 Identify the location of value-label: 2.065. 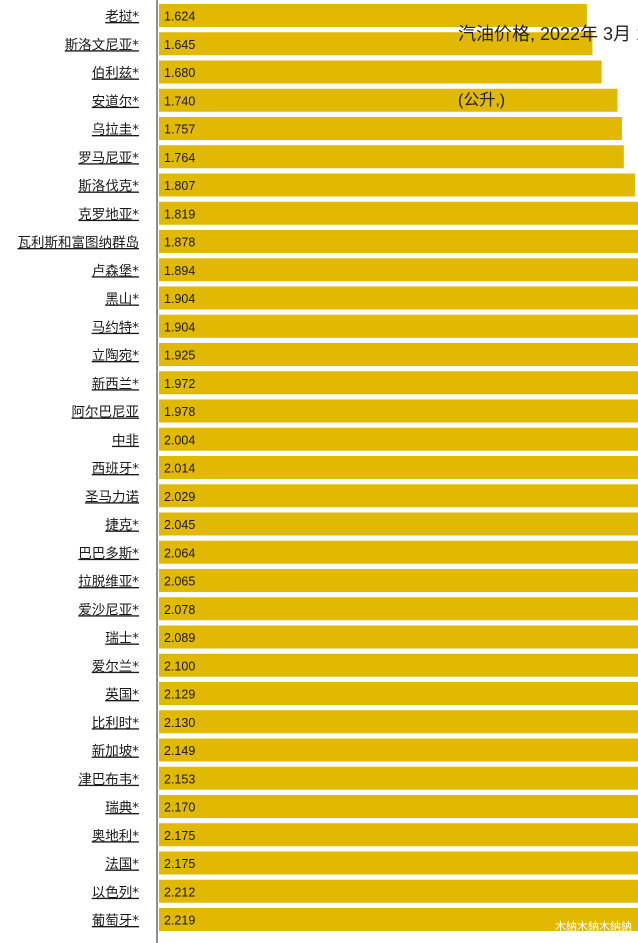
(179, 582).